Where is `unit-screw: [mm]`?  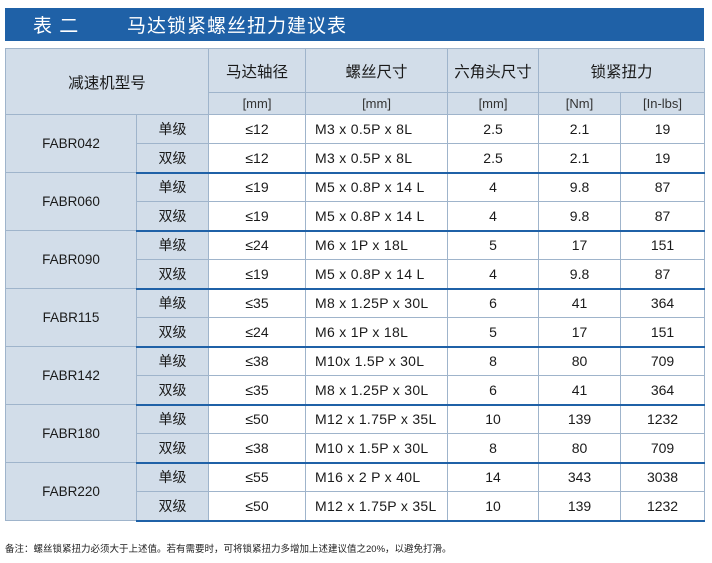
unit-screw: [mm] is located at coordinates (377, 103).